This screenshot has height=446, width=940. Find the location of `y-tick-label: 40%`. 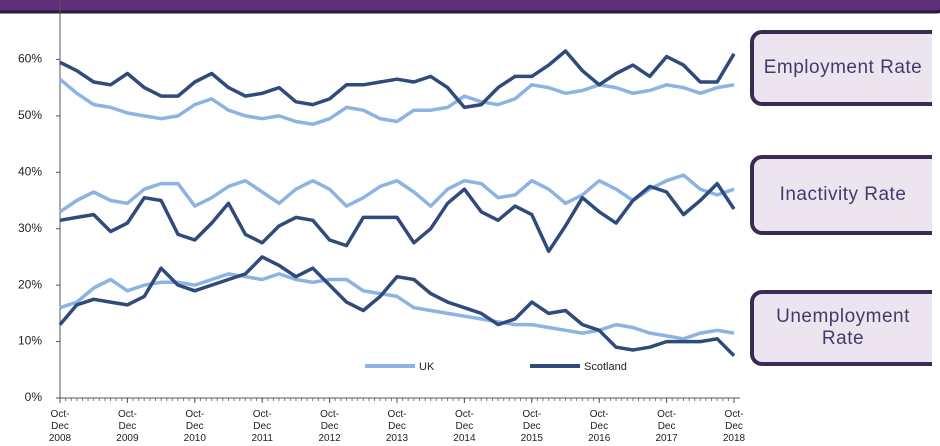

y-tick-label: 40% is located at coordinates (30, 171).